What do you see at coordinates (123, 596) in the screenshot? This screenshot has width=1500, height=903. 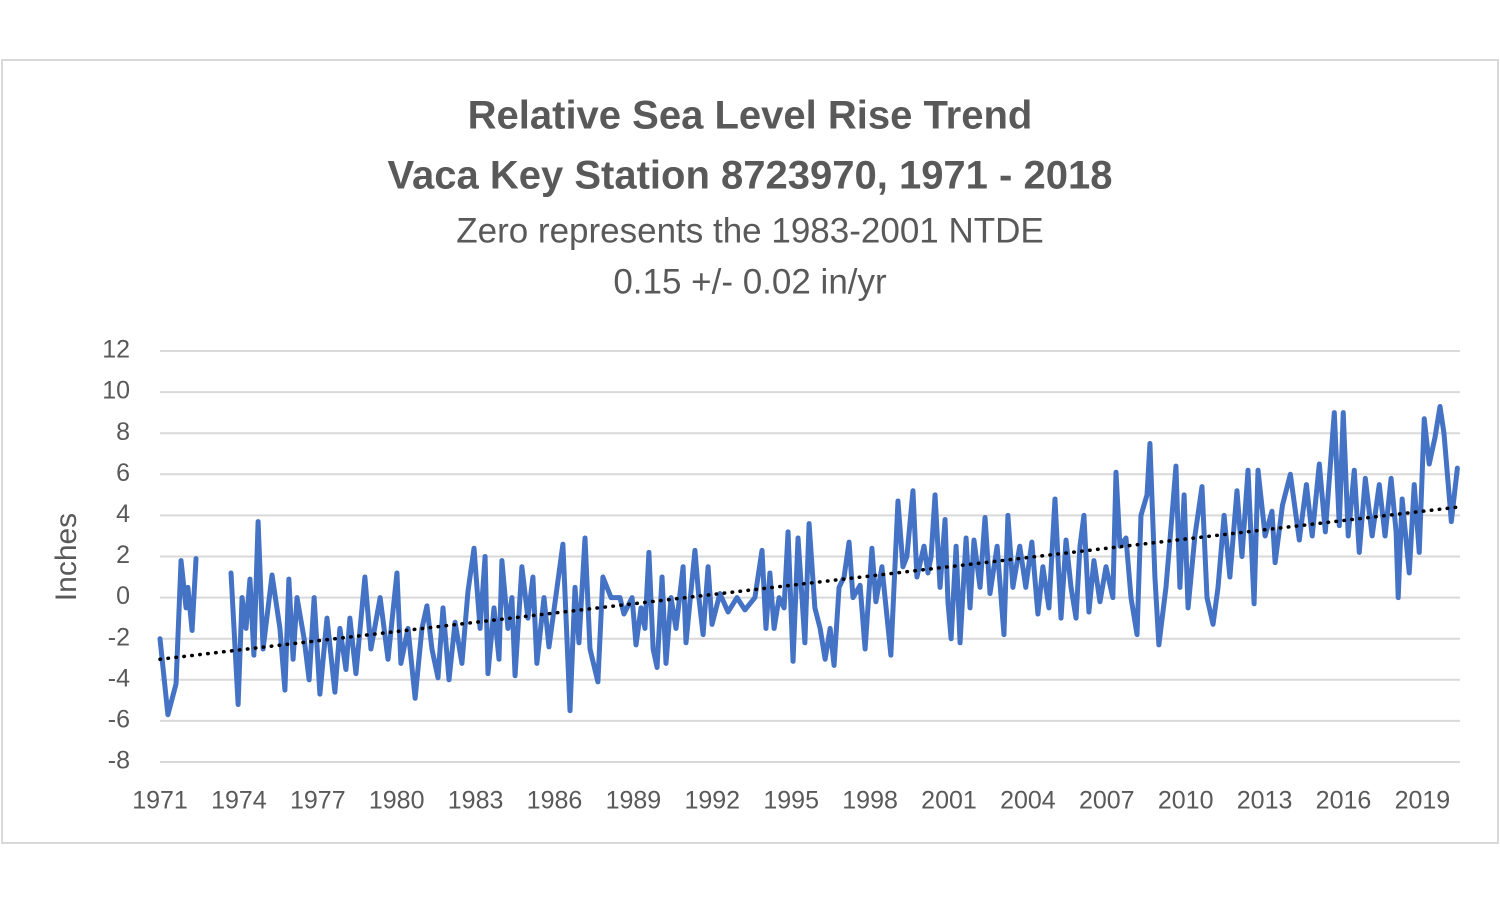 I see `y-tick-label: 0` at bounding box center [123, 596].